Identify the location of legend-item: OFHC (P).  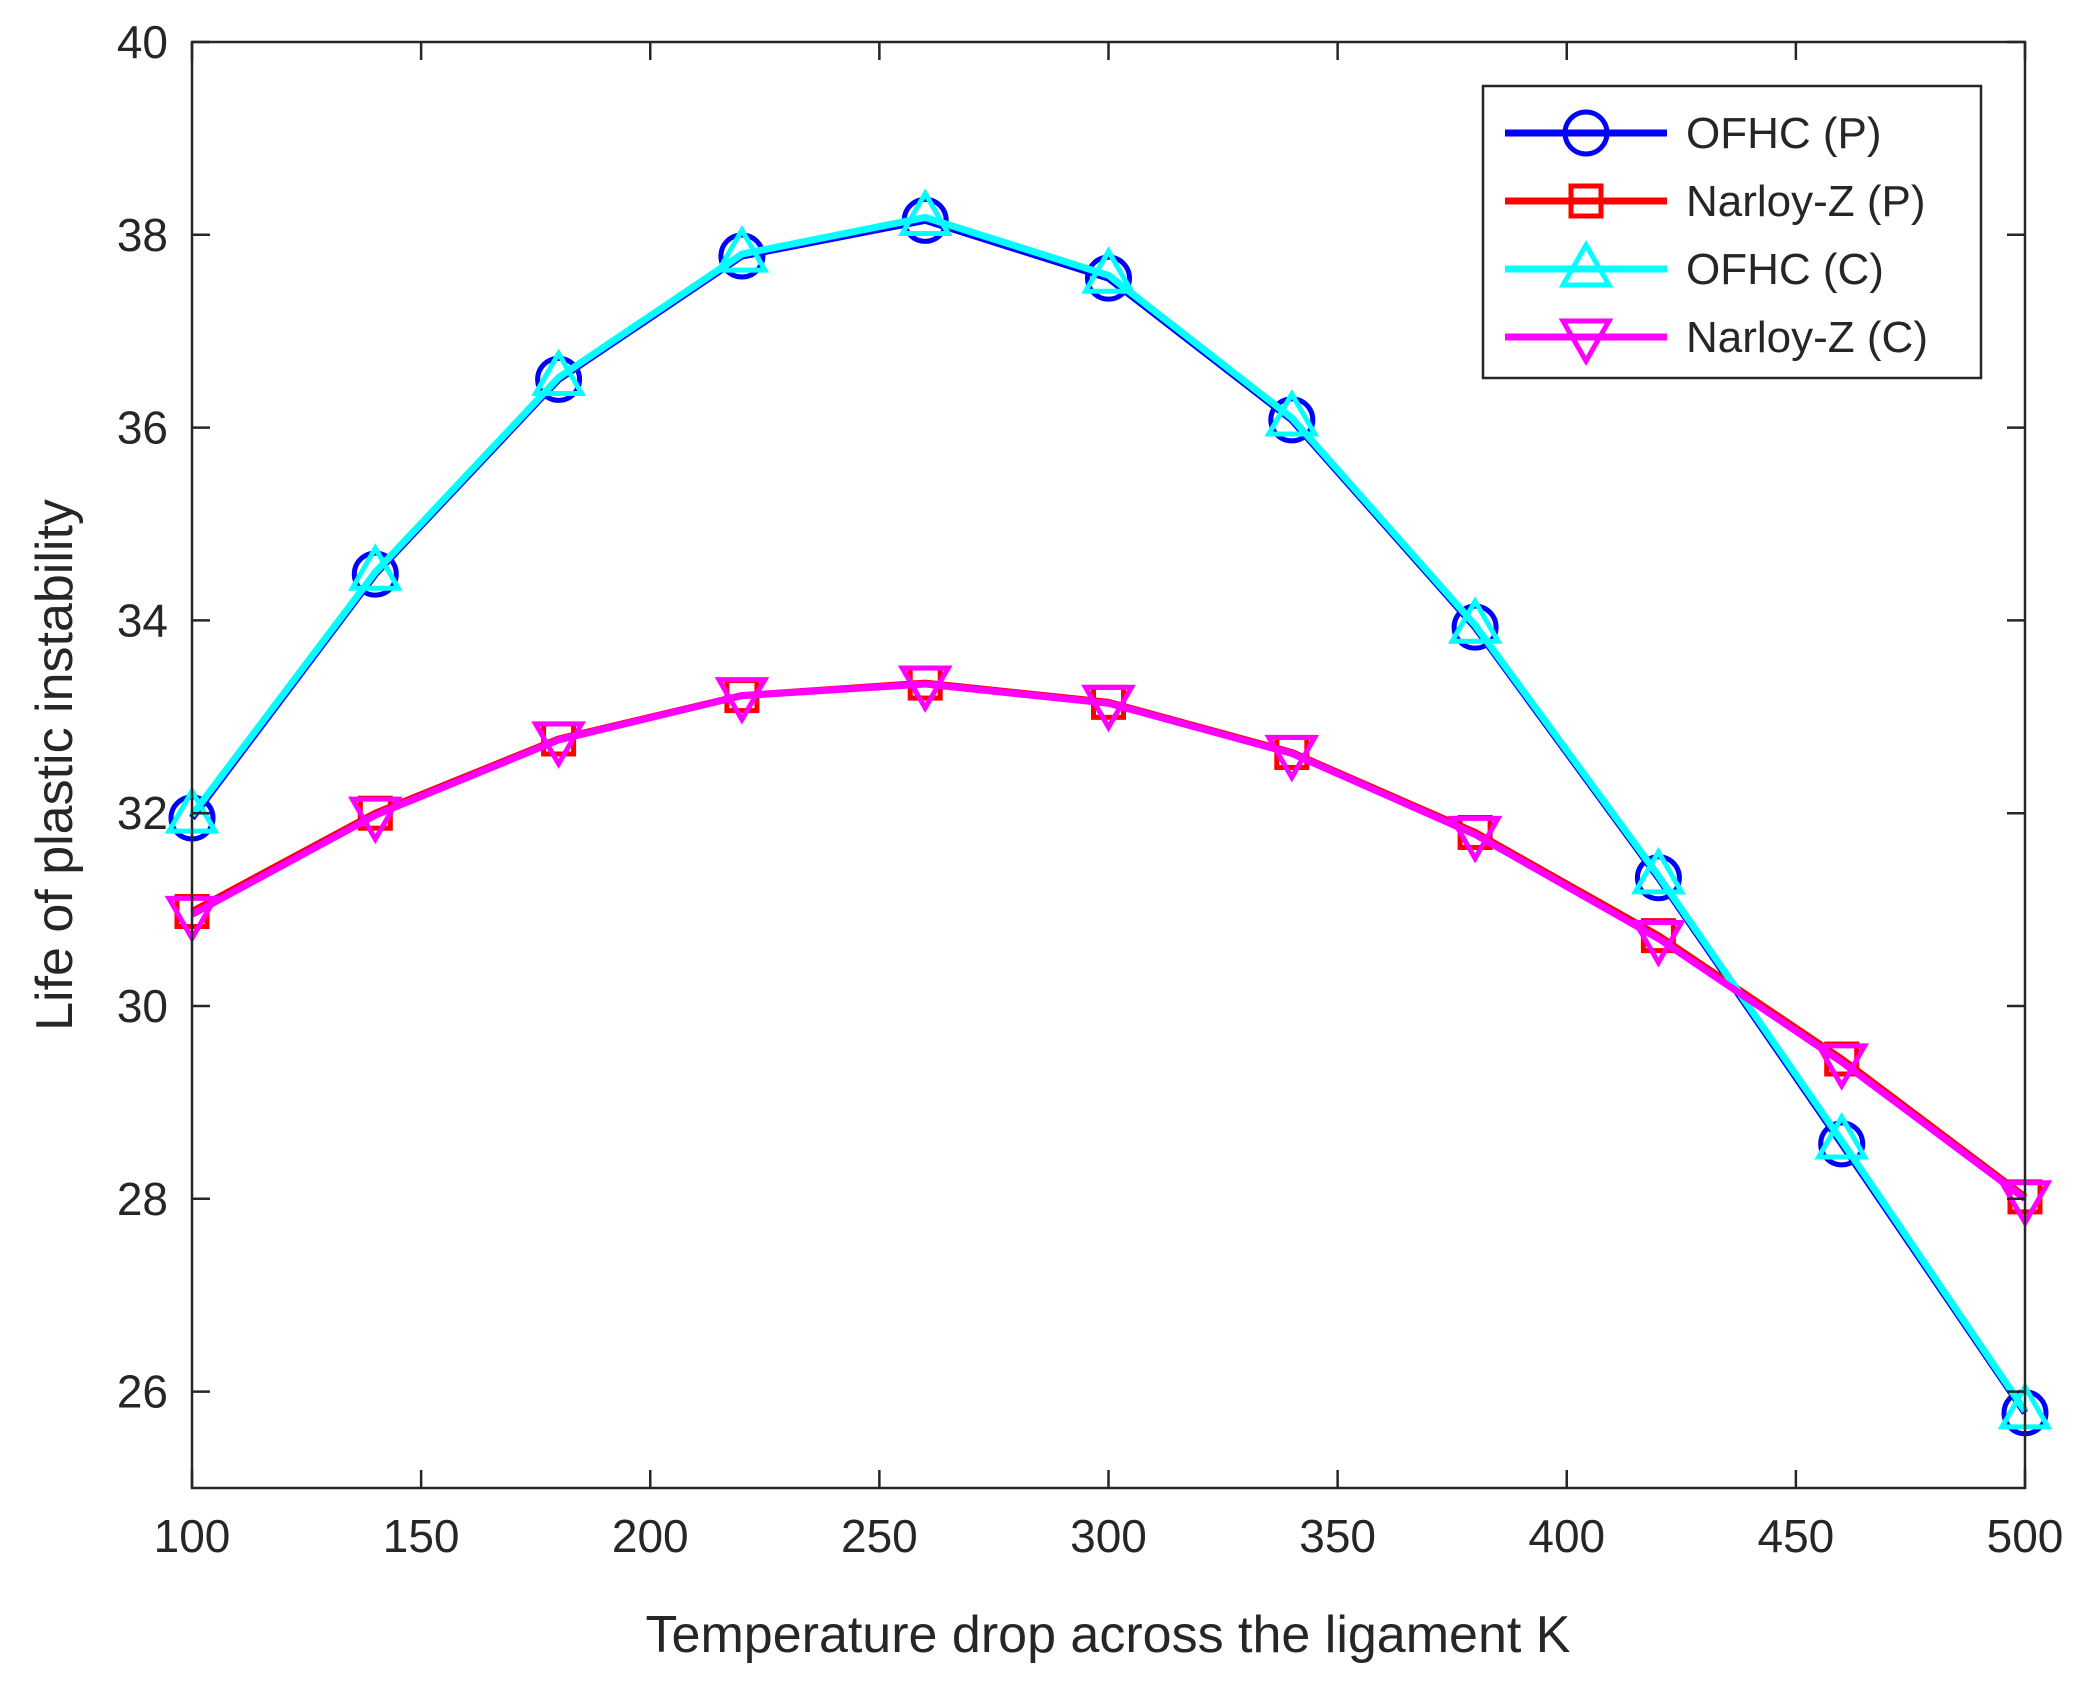
(1693, 133).